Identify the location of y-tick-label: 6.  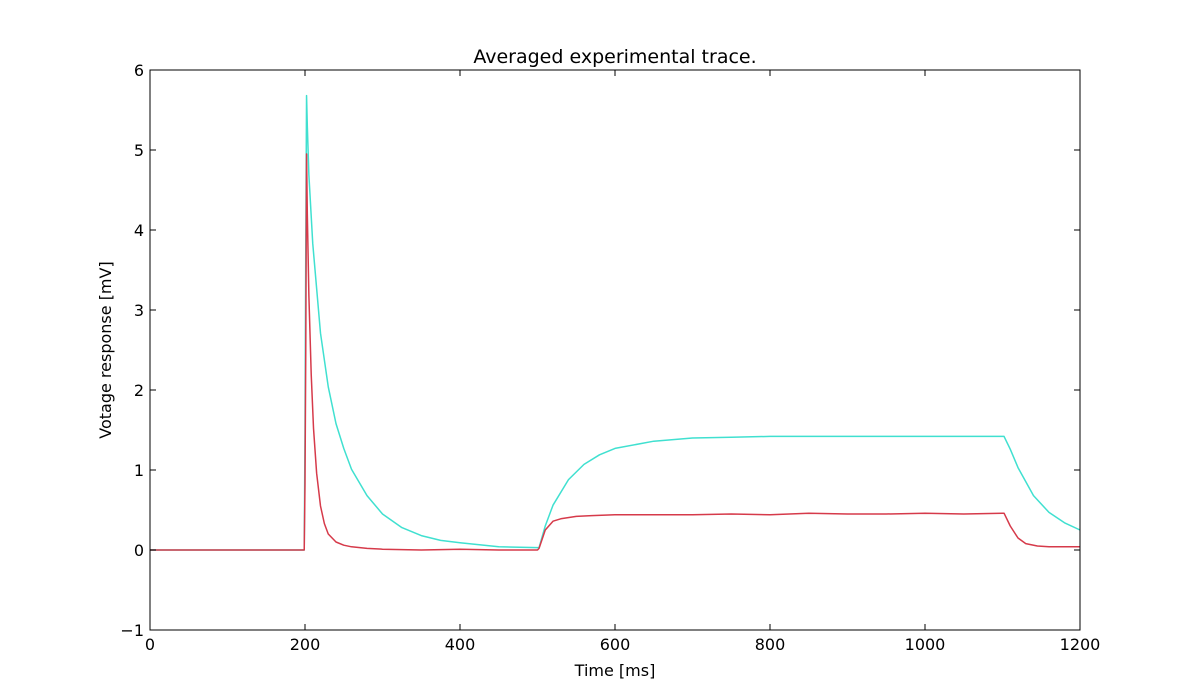
(139, 70).